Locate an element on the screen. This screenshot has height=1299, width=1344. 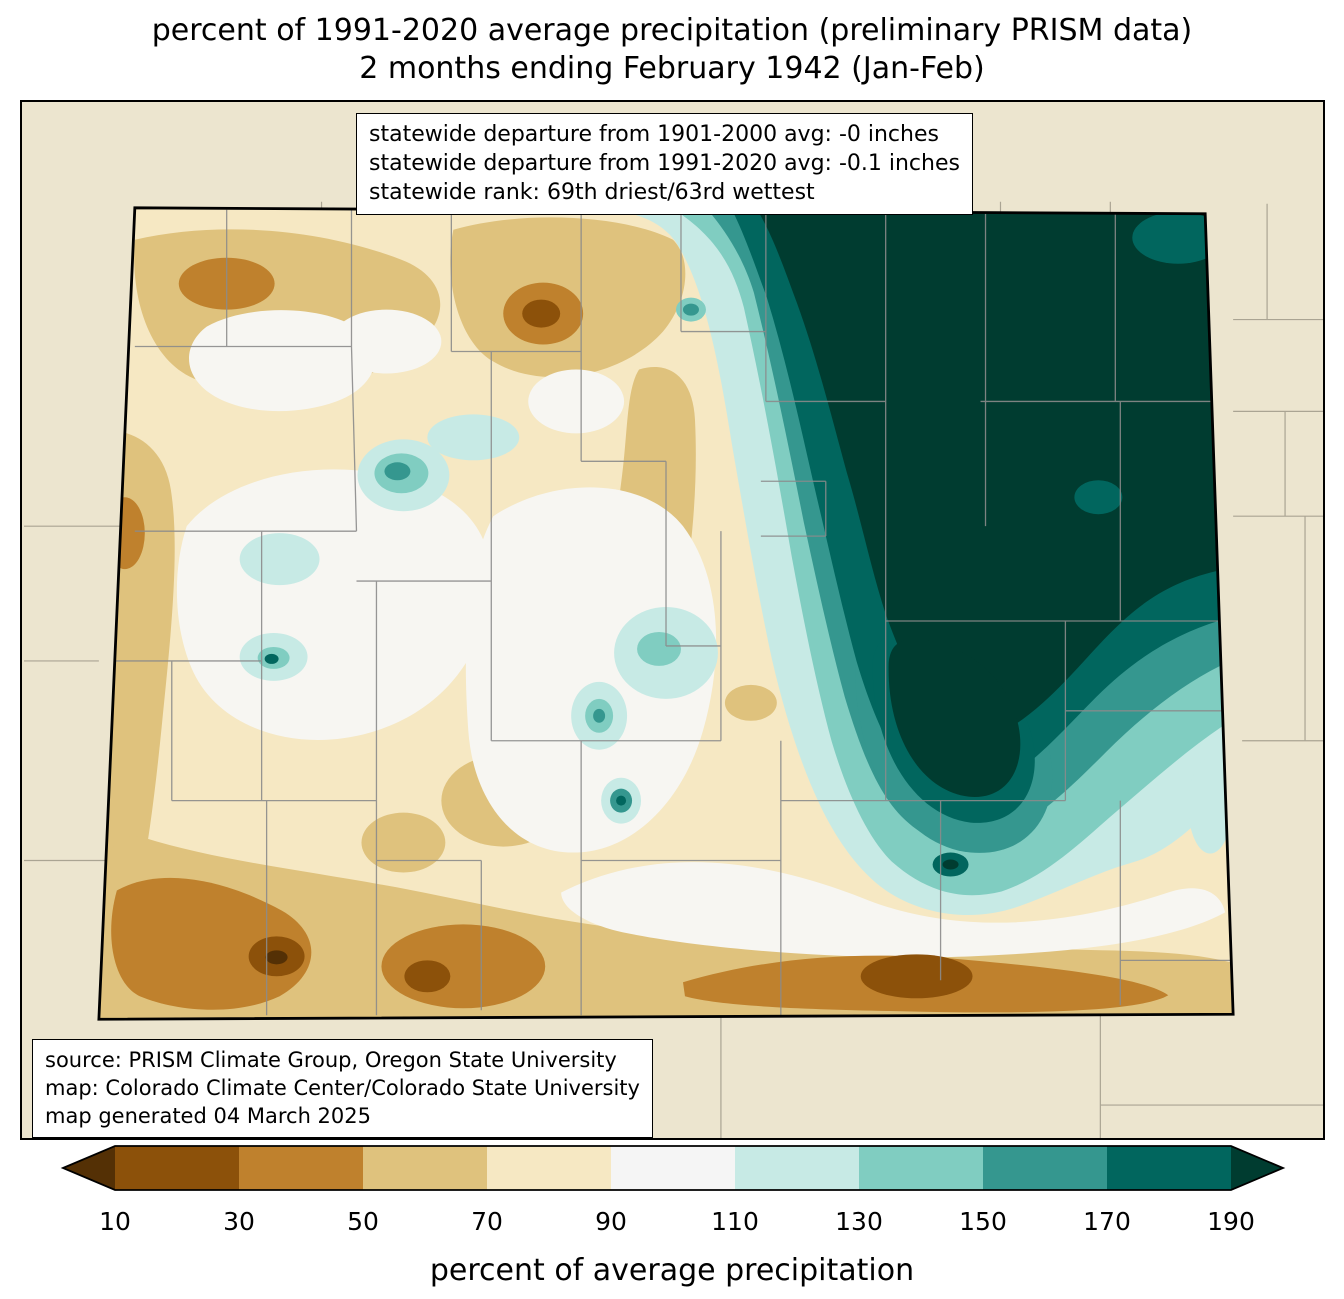
contour-darkest-brown is located at coordinates (276, 957).